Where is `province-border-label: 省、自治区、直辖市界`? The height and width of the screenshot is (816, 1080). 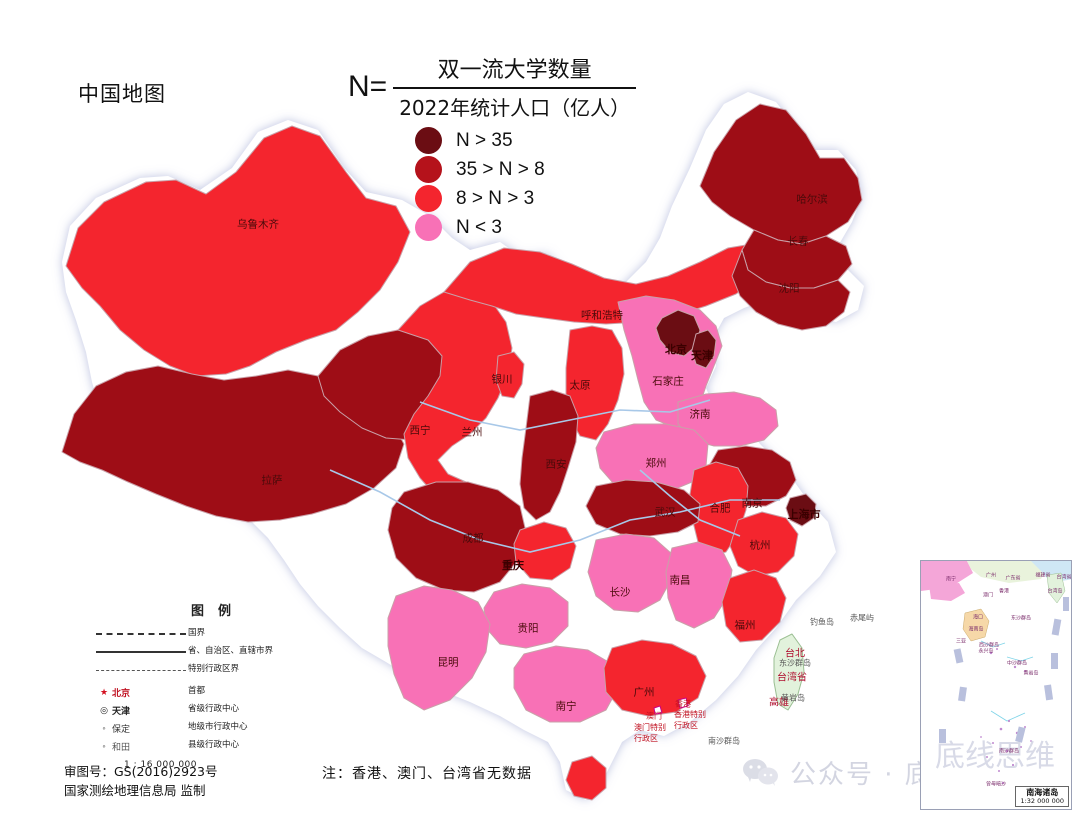 province-border-label: 省、自治区、直辖市界 is located at coordinates (231, 651).